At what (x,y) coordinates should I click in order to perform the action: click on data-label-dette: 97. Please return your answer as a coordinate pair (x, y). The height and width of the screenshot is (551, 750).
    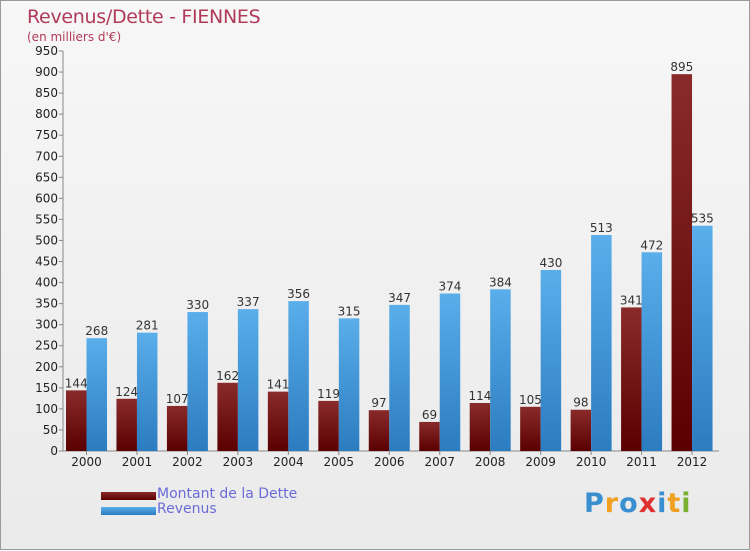
    Looking at the image, I should click on (378, 403).